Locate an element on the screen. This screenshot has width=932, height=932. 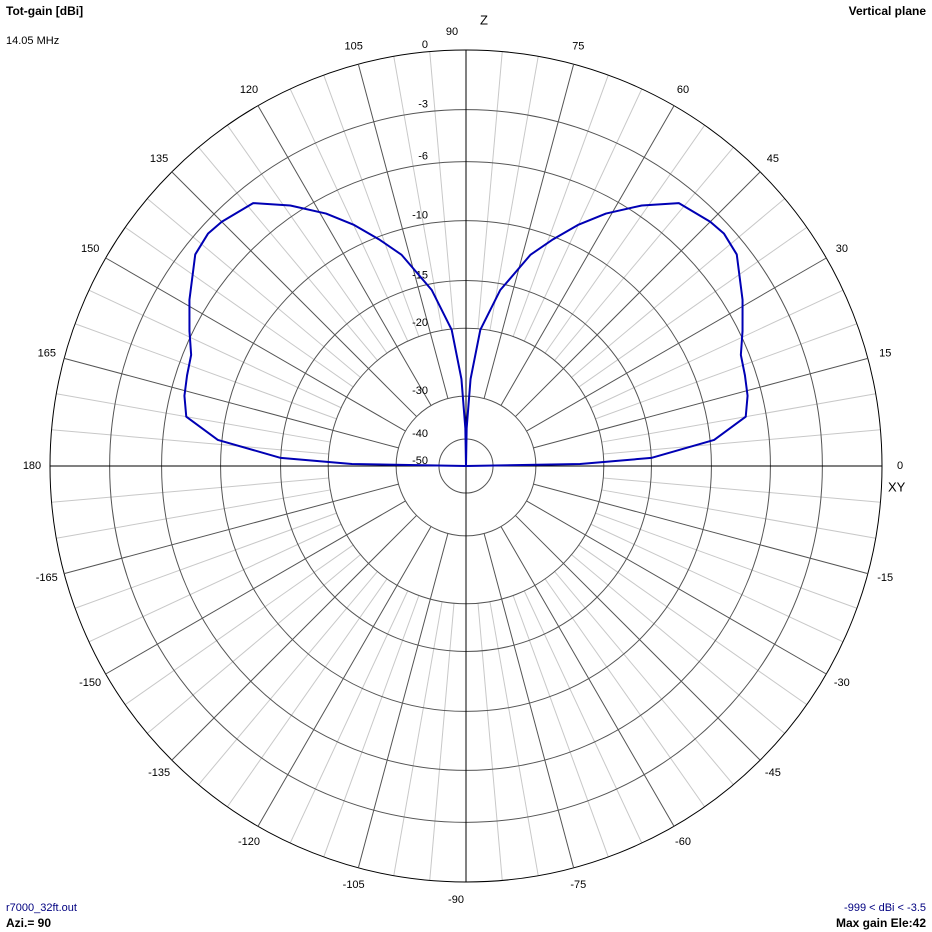
r-tick-label: -3 is located at coordinates (423, 105).